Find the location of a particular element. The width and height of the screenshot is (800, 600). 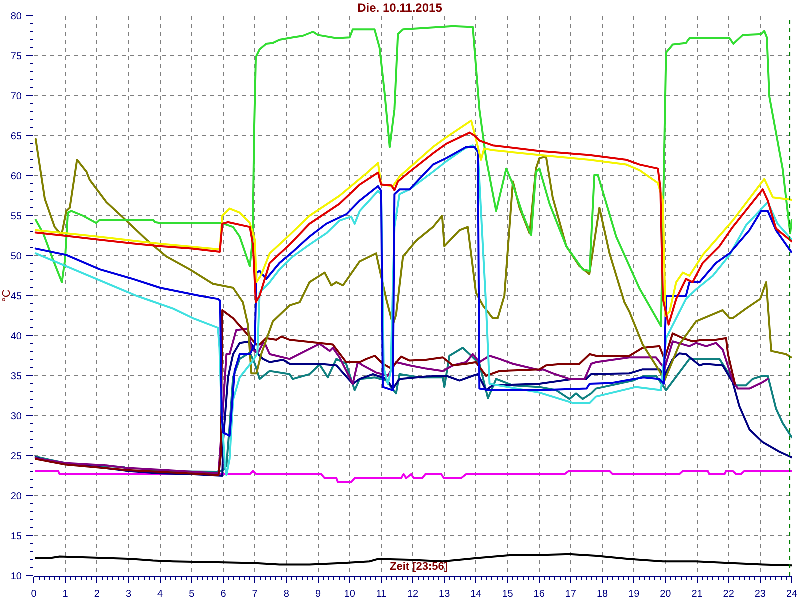

y-tick-label: 20 is located at coordinates (16, 497).